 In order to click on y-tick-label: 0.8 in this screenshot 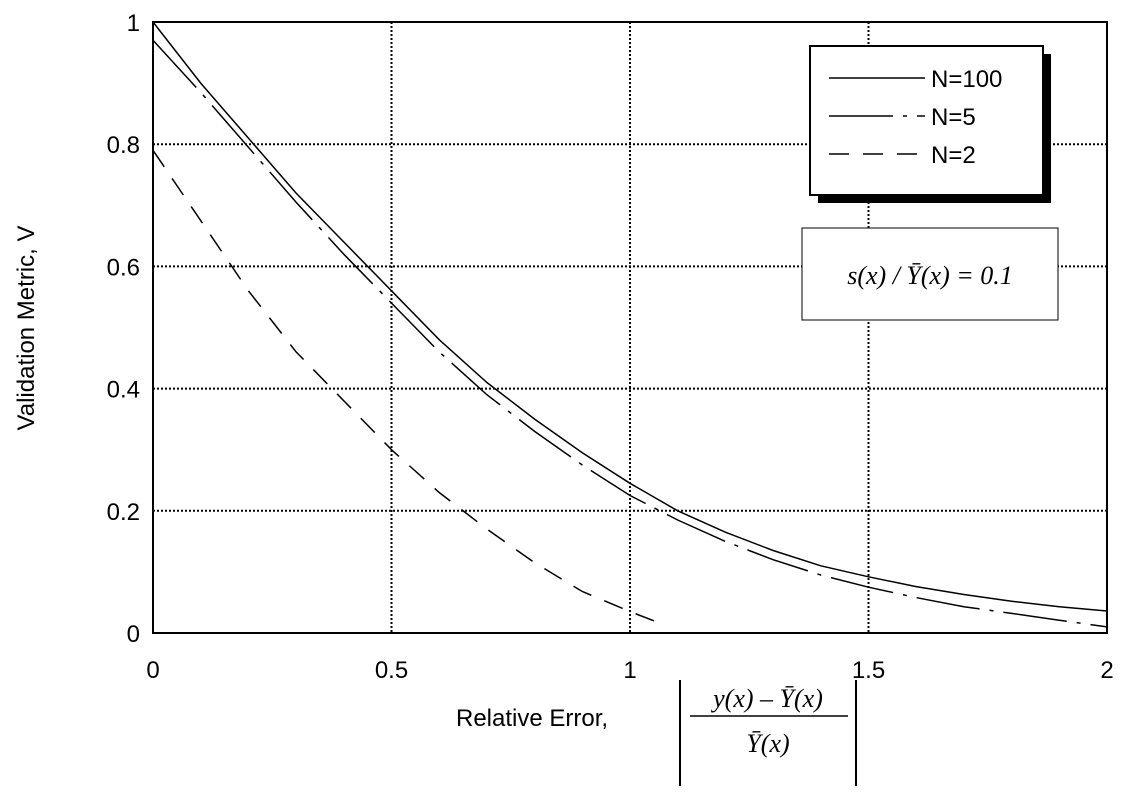, I will do `click(123, 145)`.